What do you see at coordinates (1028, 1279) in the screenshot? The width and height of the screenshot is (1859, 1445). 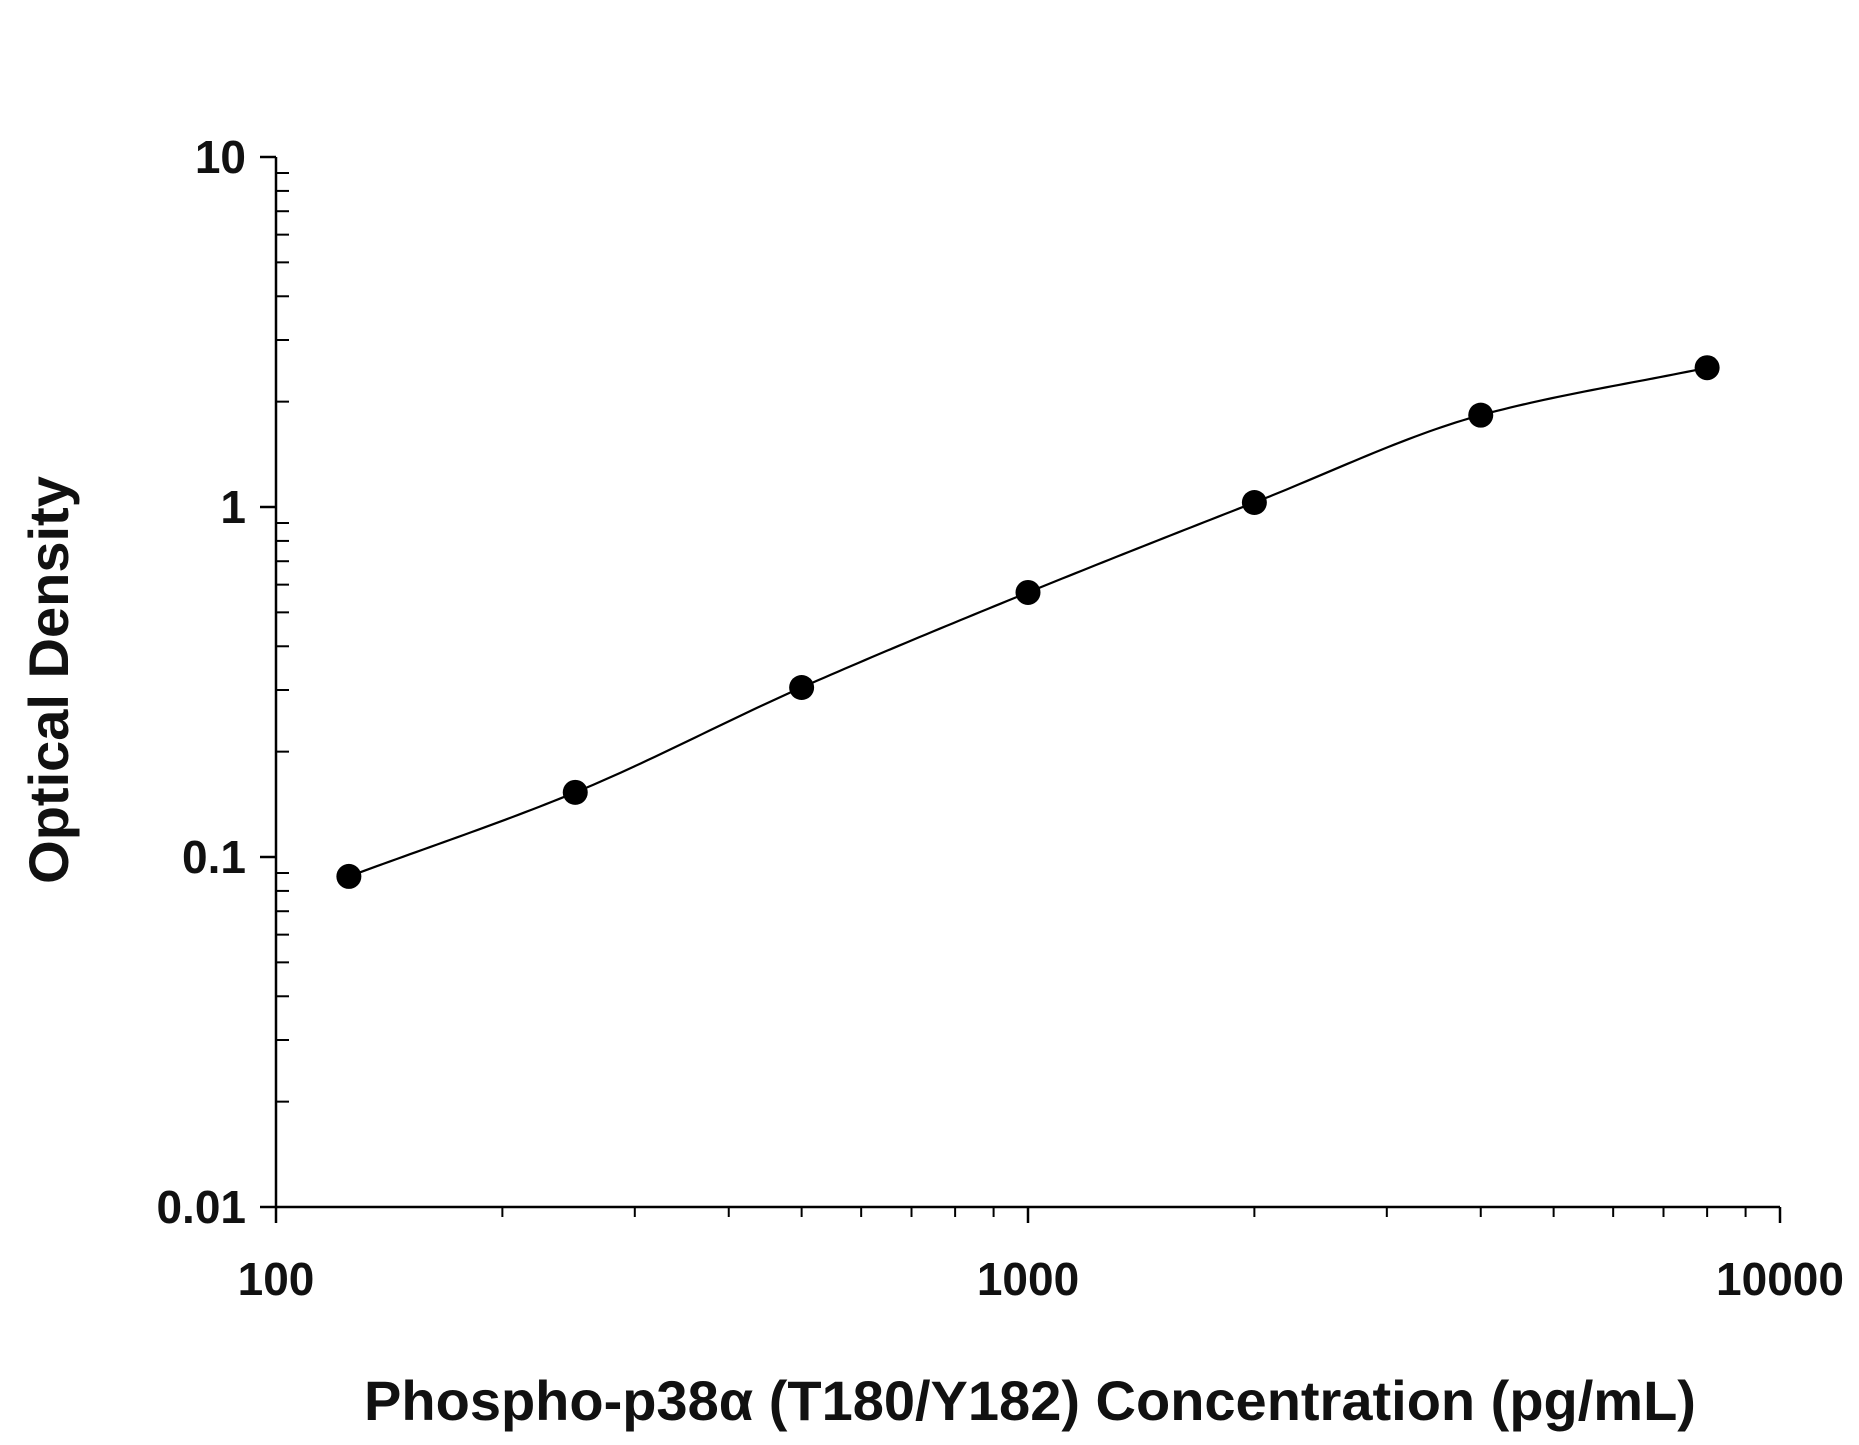 I see `x-tick-label: 1000` at bounding box center [1028, 1279].